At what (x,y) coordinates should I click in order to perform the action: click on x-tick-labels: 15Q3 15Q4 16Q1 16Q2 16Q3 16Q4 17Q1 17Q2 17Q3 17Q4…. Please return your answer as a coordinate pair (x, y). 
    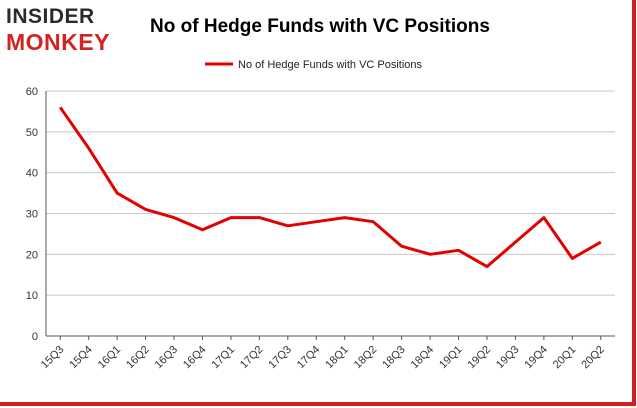
    Looking at the image, I should click on (323, 358).